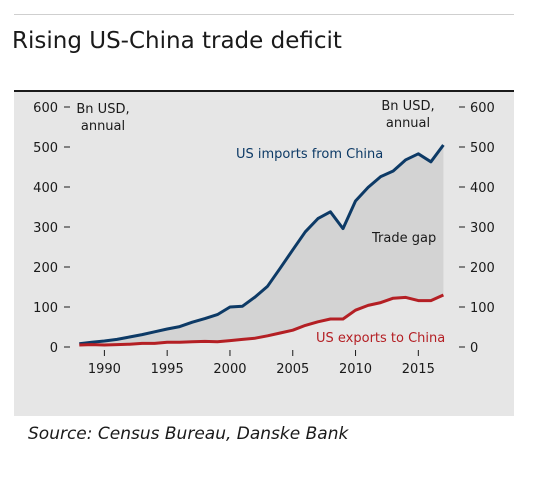 The image size is (533, 477). Describe the element at coordinates (403, 238) in the screenshot. I see `trade-gap-annotation: Trade gap` at that location.